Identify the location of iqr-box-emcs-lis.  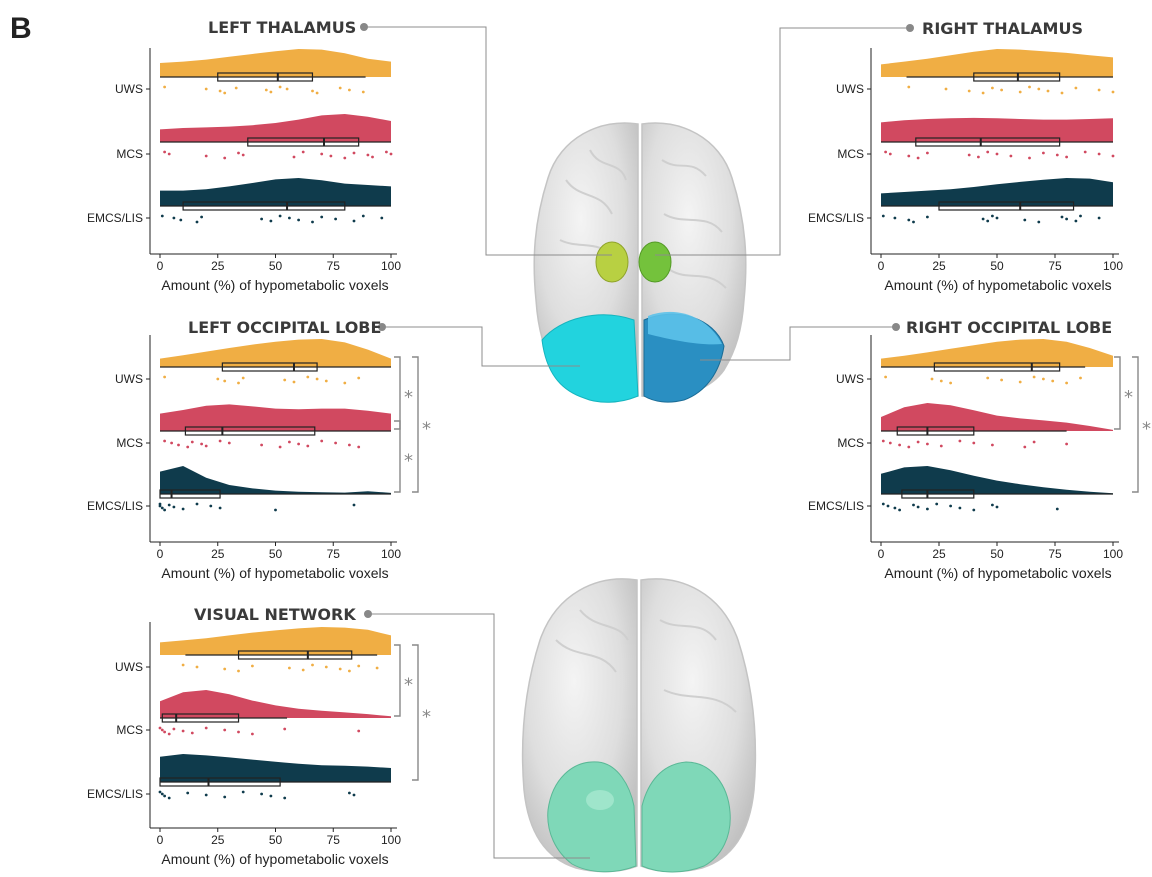
(1006, 206).